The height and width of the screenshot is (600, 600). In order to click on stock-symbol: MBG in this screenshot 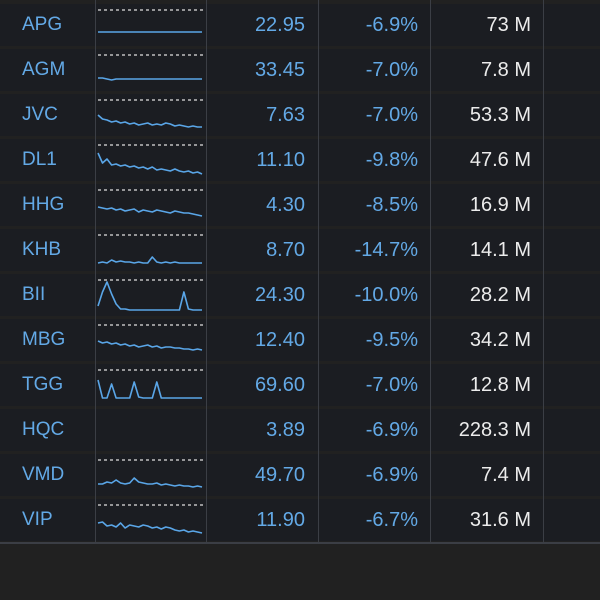, I will do `click(44, 339)`.